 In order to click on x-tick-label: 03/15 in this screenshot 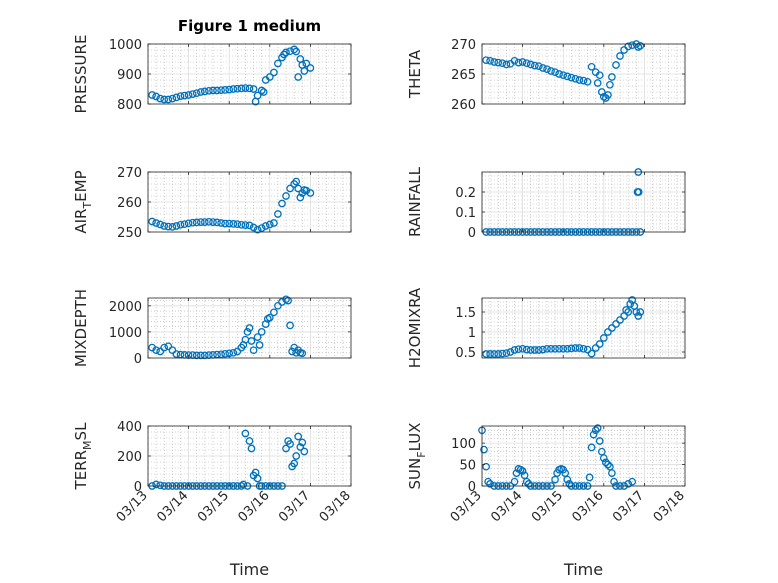, I will do `click(213, 506)`.